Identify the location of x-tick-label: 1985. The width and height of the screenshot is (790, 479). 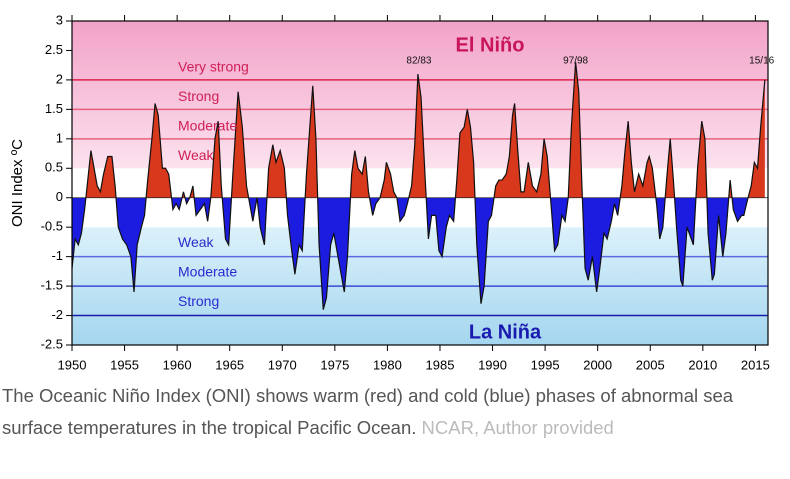
(440, 364).